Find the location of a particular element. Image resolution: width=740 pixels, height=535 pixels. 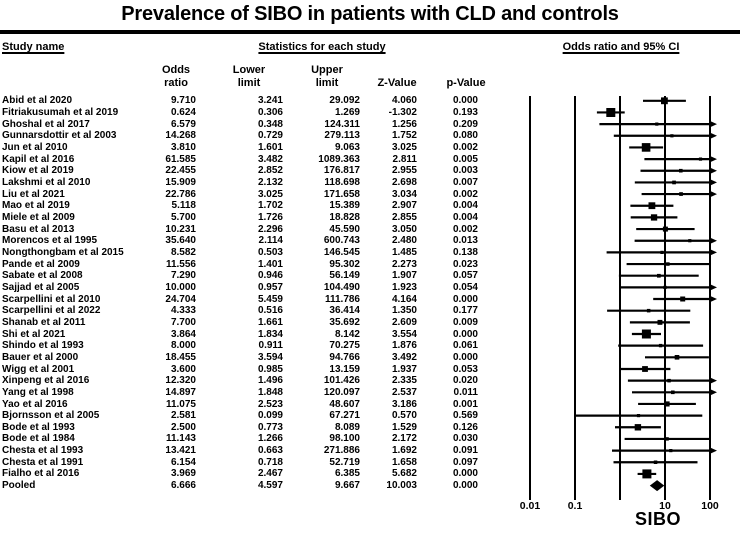

odds-ratio-value: 7.700 is located at coordinates (183, 322).